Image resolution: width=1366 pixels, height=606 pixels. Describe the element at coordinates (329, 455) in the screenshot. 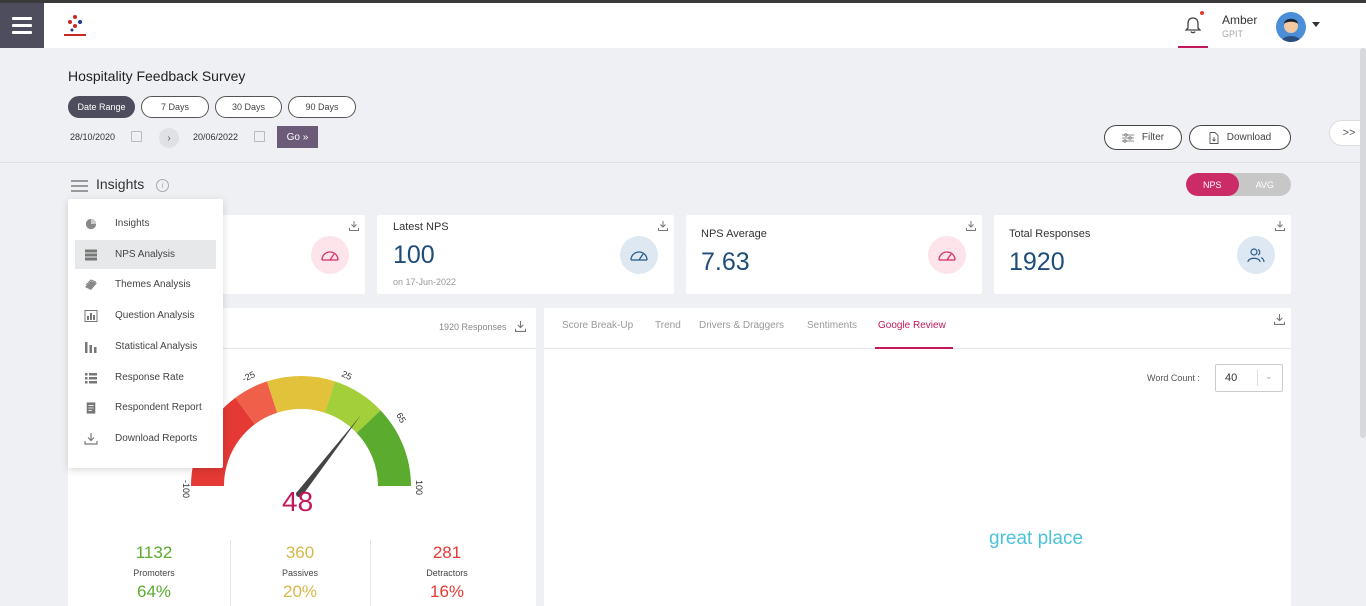

I see `gauge-needle` at that location.